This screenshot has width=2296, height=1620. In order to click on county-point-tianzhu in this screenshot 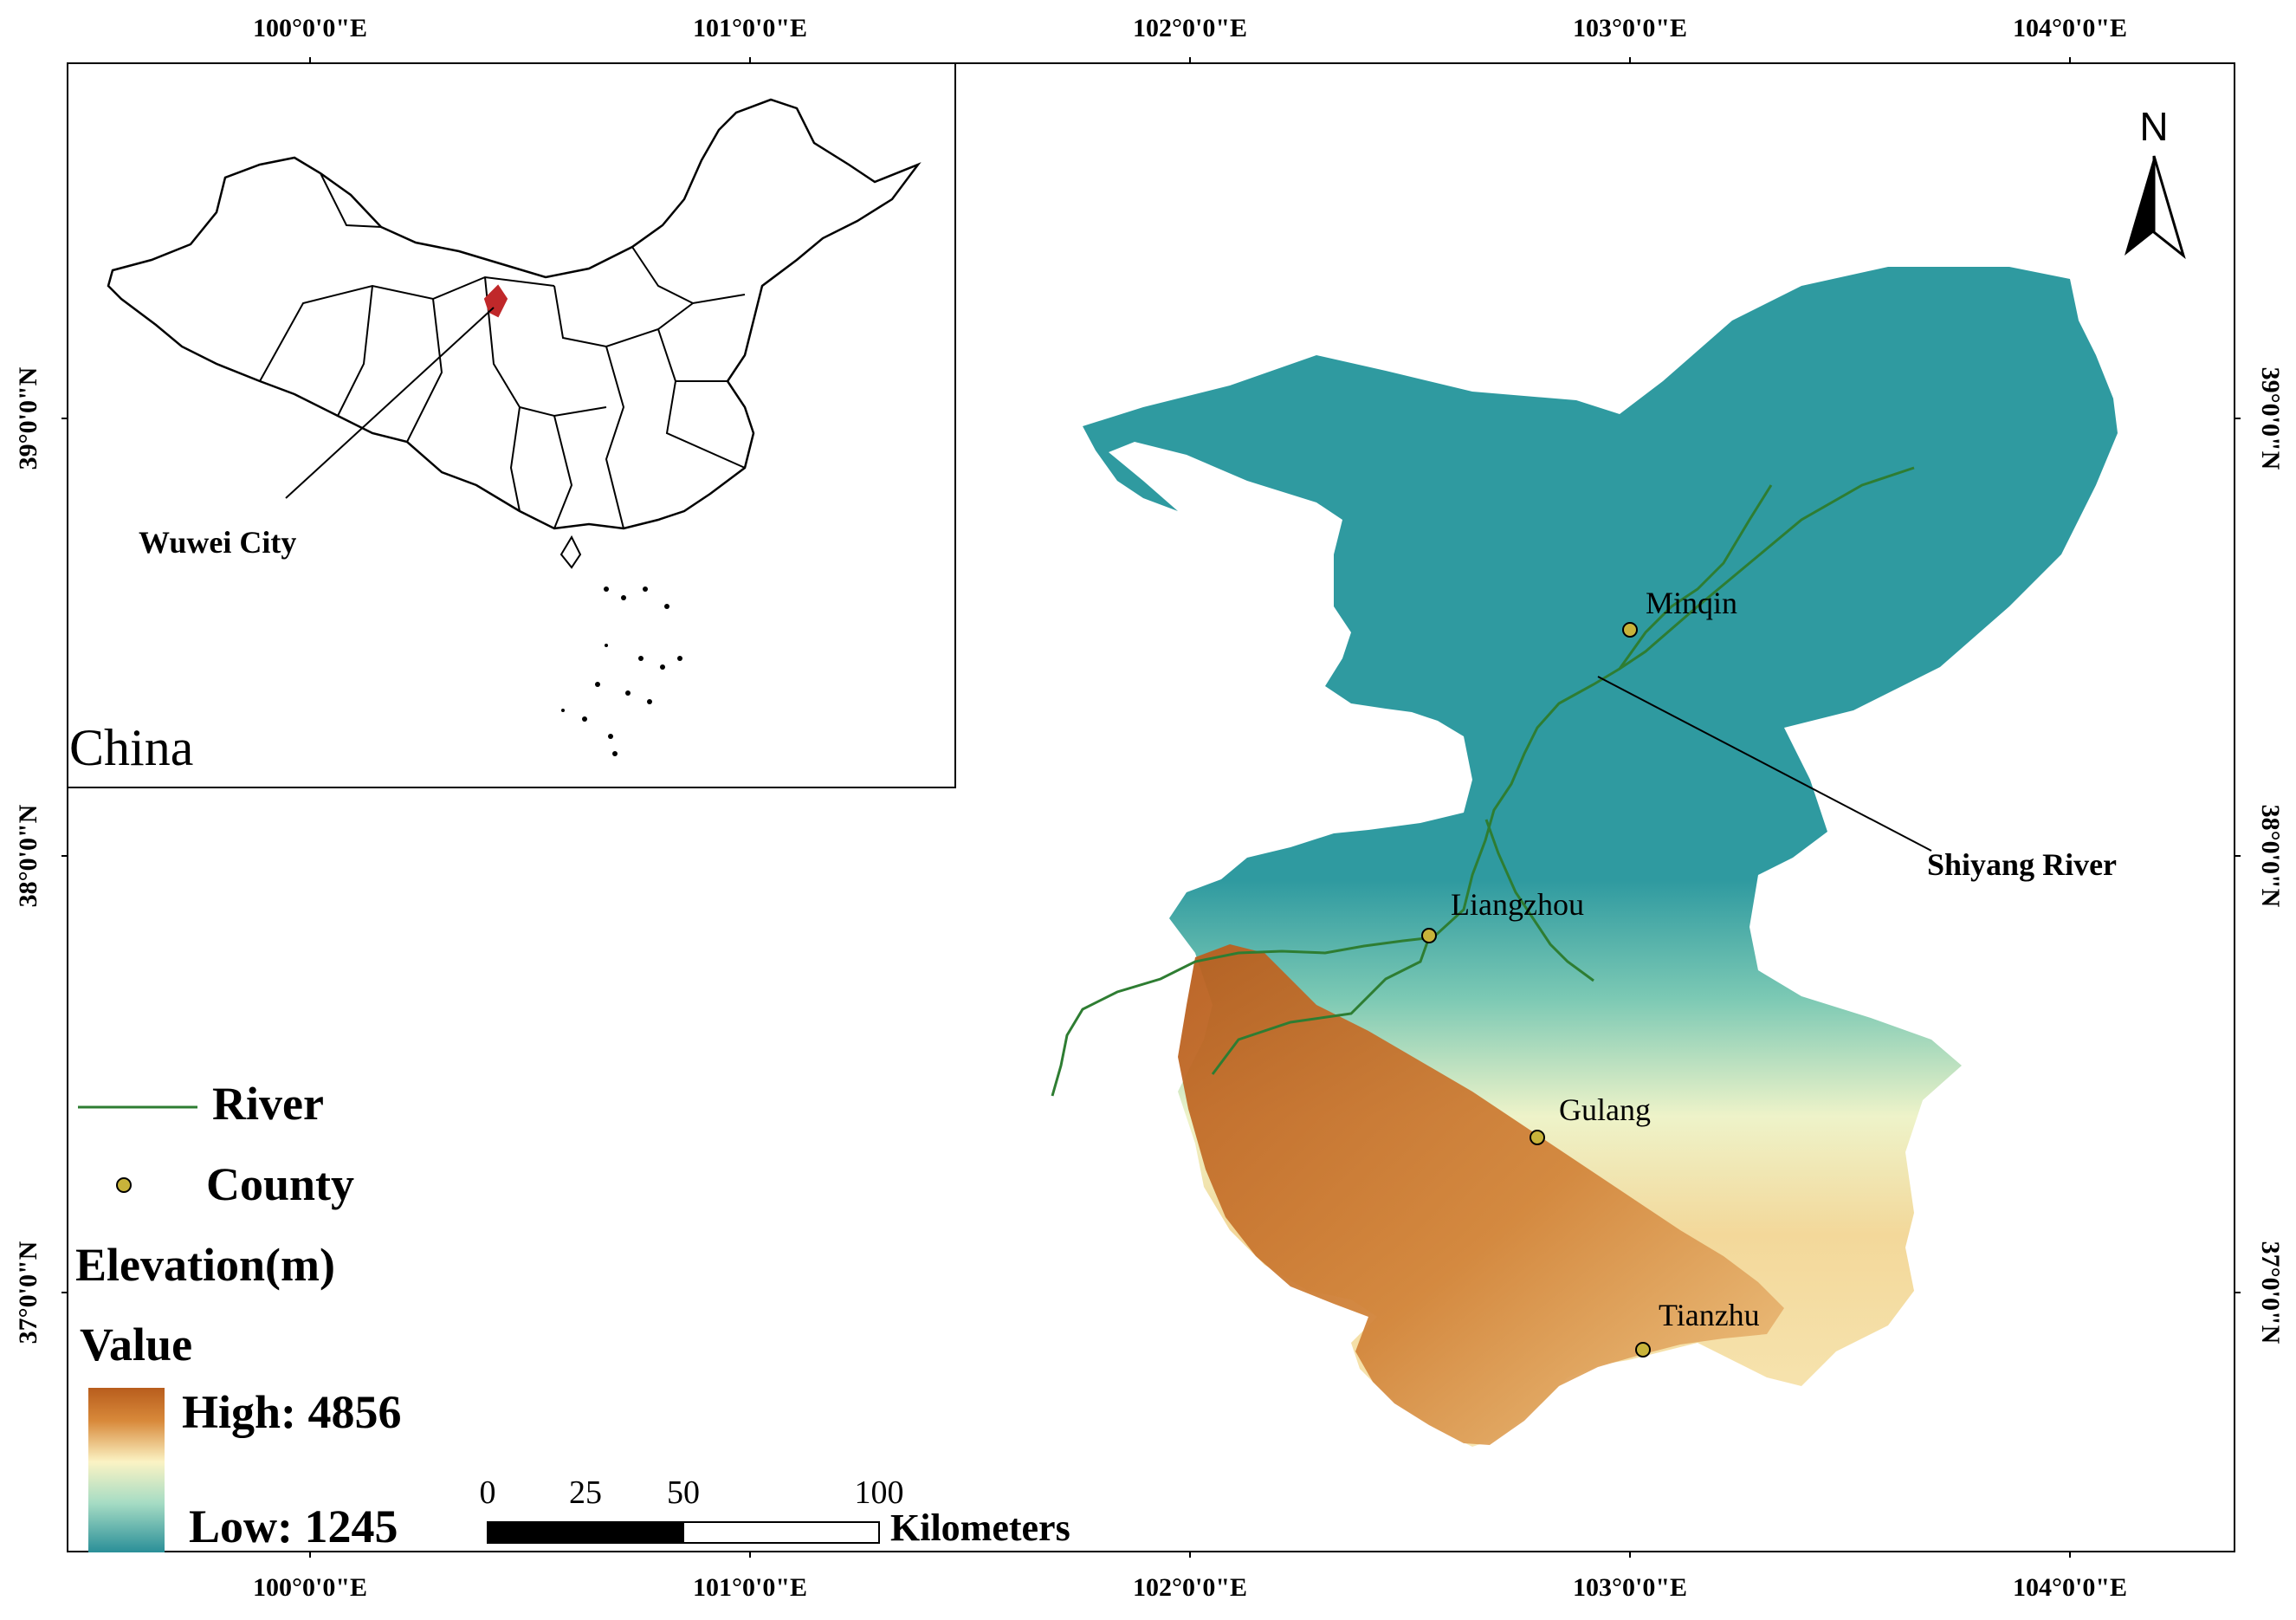, I will do `click(1643, 1350)`.